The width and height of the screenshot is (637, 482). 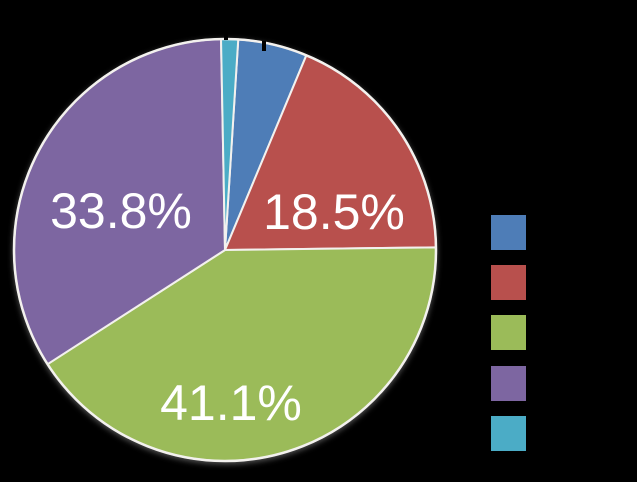 What do you see at coordinates (508, 433) in the screenshot?
I see `legend-swatch-teal` at bounding box center [508, 433].